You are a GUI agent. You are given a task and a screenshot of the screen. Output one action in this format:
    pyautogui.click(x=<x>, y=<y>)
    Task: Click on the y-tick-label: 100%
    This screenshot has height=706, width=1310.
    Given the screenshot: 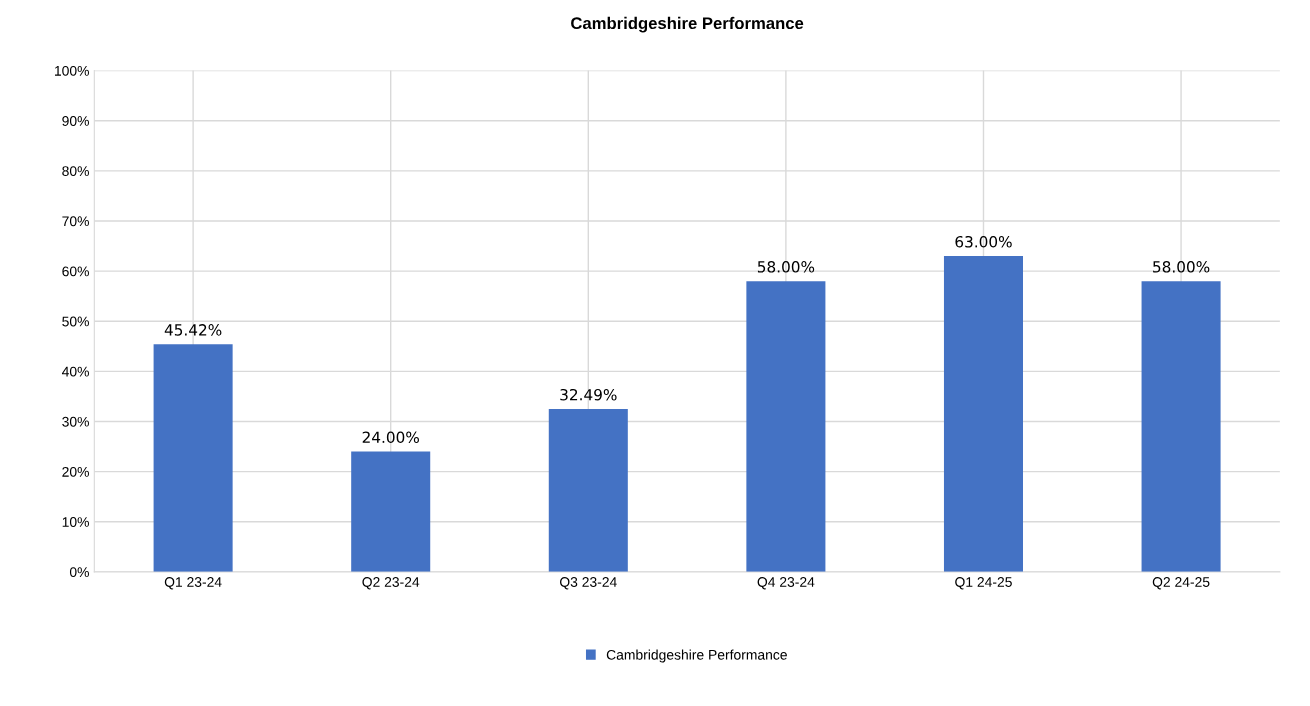 What is the action you would take?
    pyautogui.click(x=72, y=70)
    